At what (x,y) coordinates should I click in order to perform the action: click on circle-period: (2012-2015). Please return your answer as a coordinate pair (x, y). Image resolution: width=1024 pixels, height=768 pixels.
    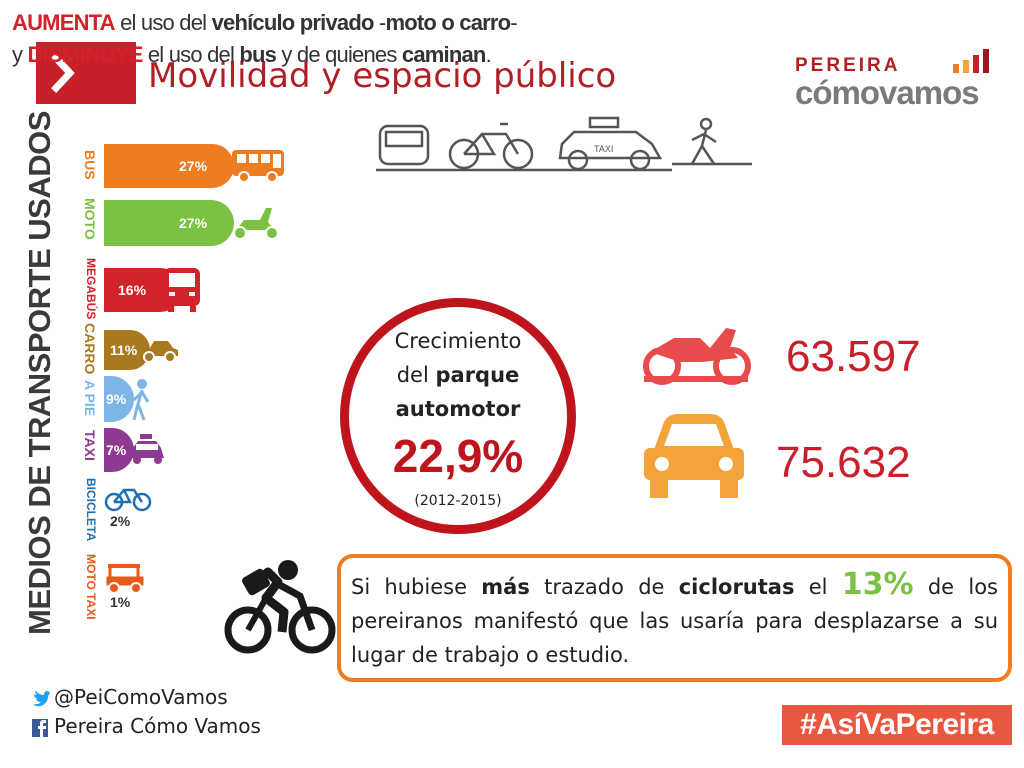
    Looking at the image, I should click on (458, 501).